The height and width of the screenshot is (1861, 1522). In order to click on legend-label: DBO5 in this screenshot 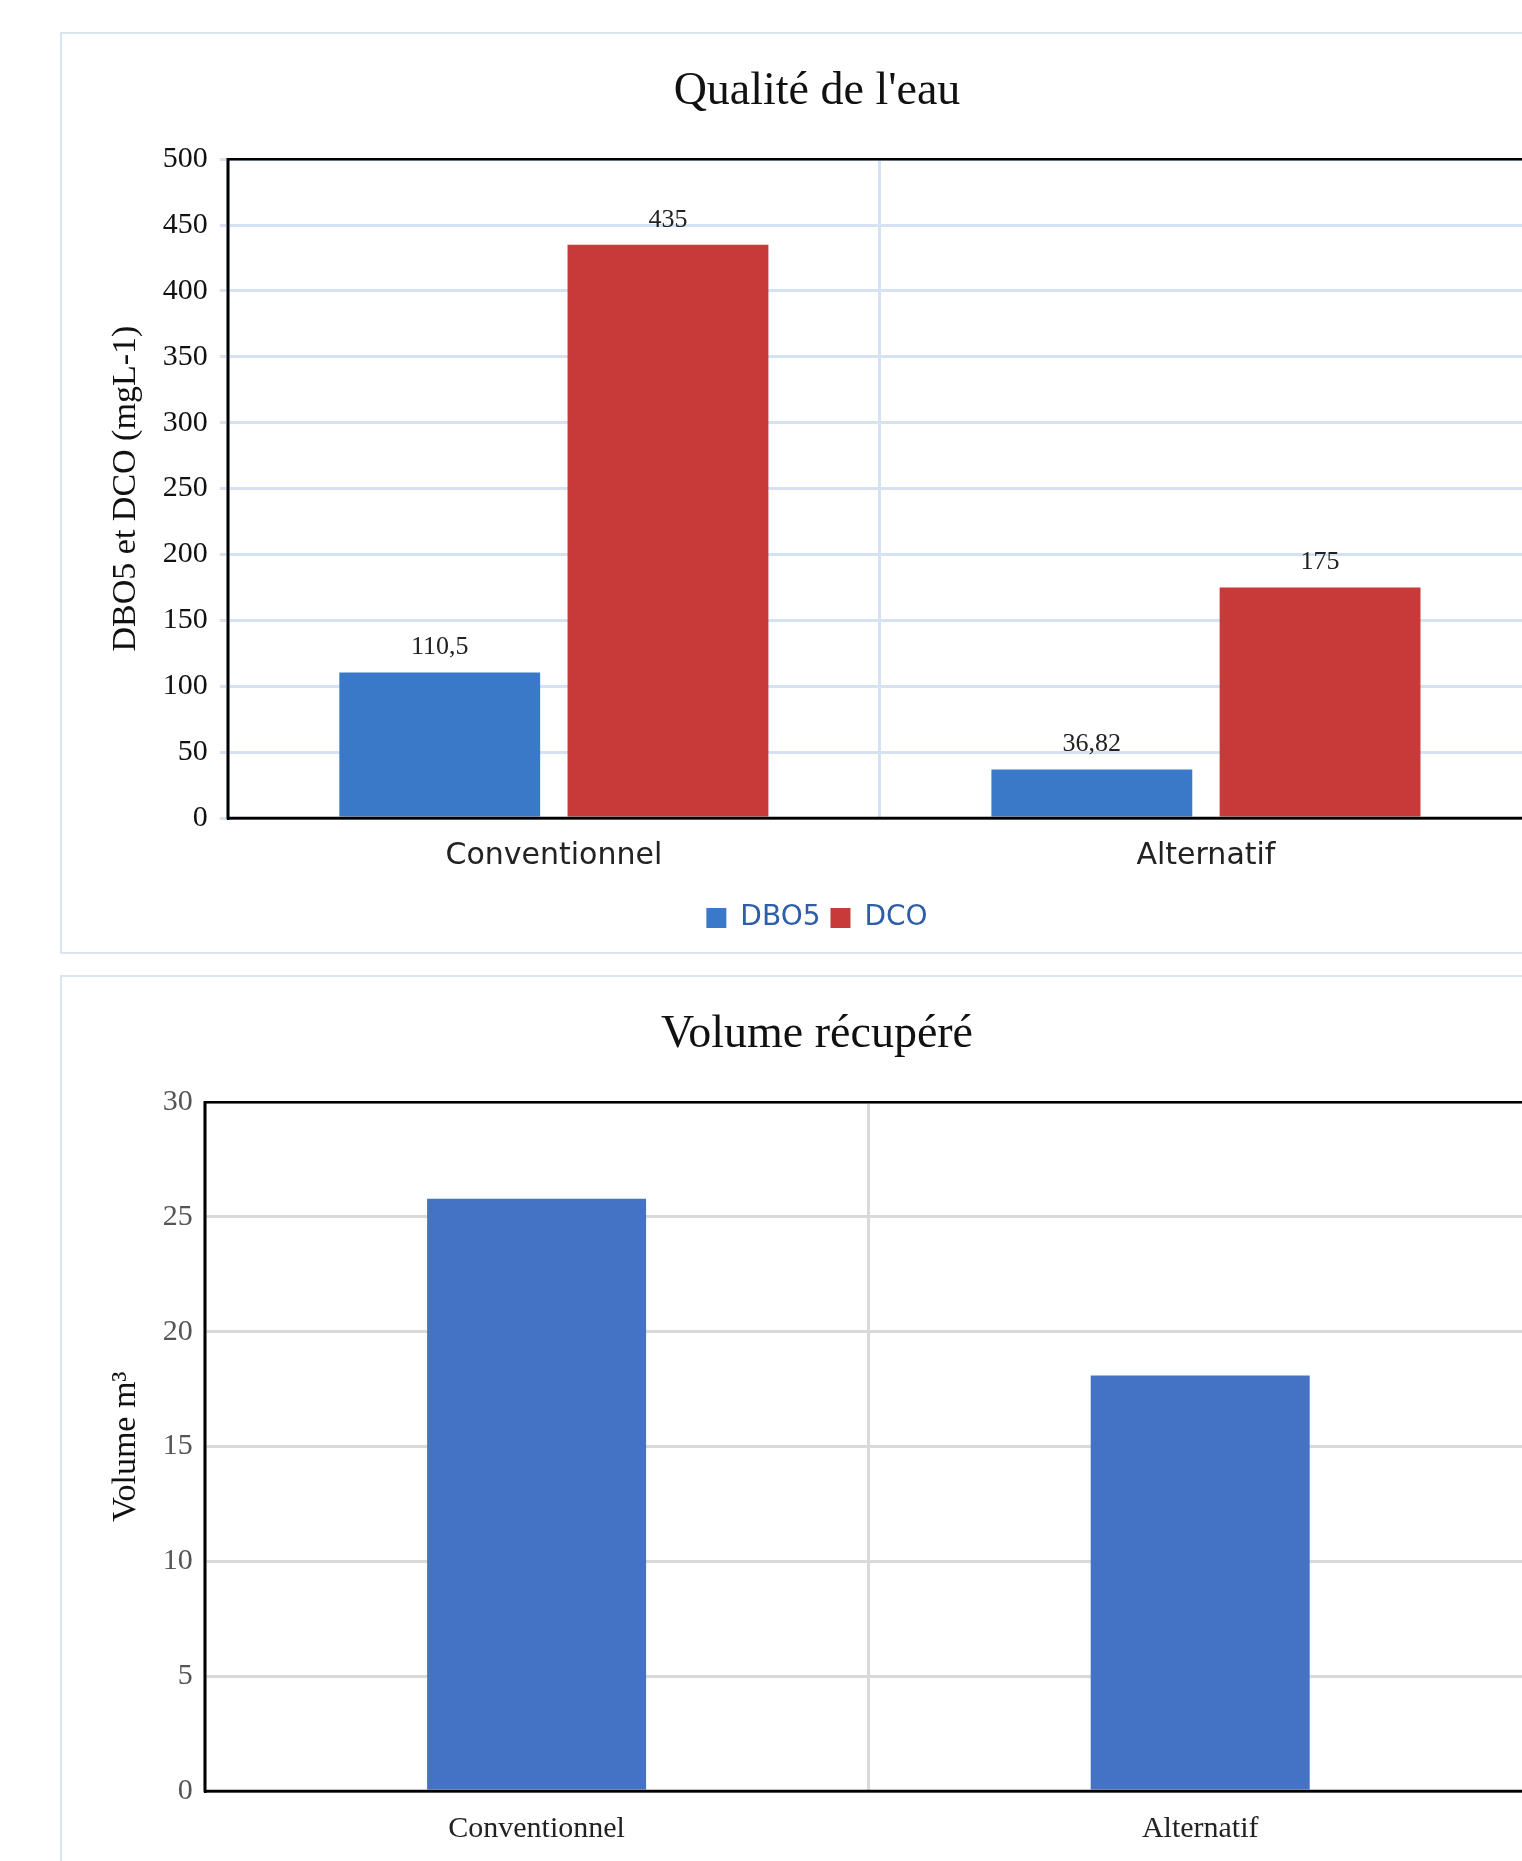, I will do `click(780, 916)`.